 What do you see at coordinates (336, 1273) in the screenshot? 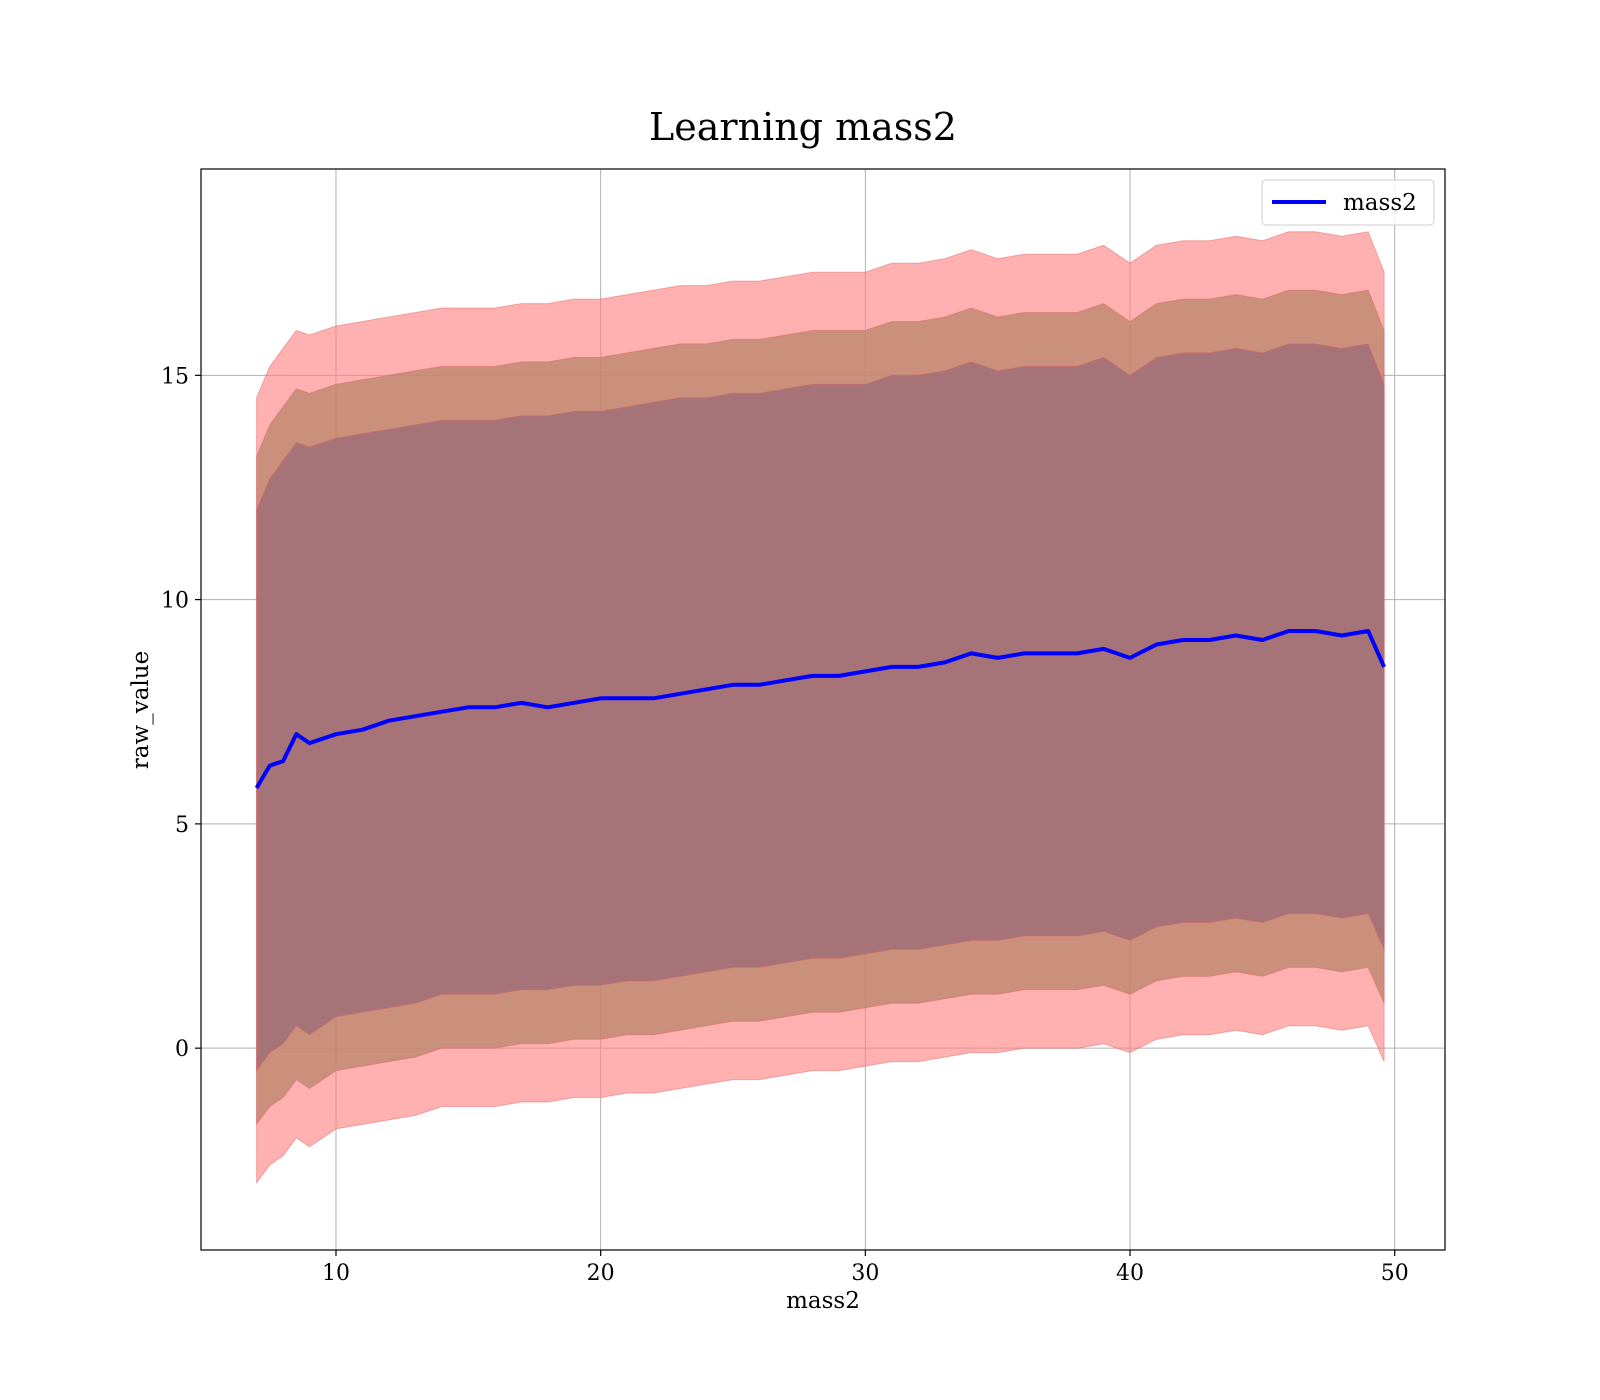
I see `x-tick-label: 10` at bounding box center [336, 1273].